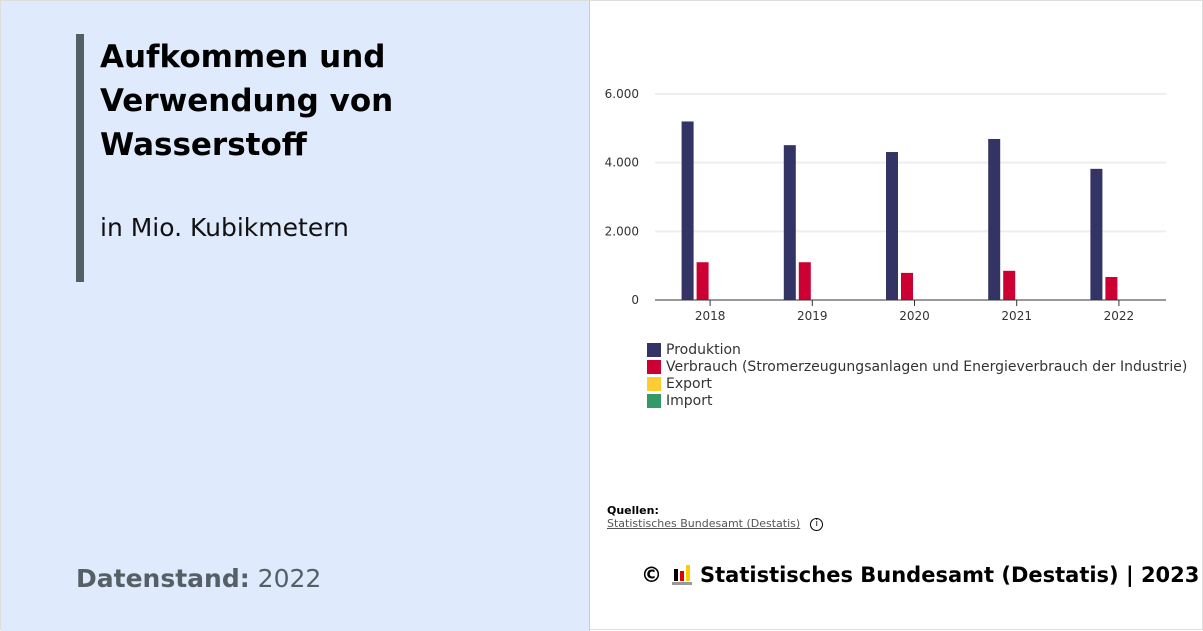 This screenshot has height=631, width=1203. What do you see at coordinates (651, 575) in the screenshot?
I see `copyright-symbol: ©` at bounding box center [651, 575].